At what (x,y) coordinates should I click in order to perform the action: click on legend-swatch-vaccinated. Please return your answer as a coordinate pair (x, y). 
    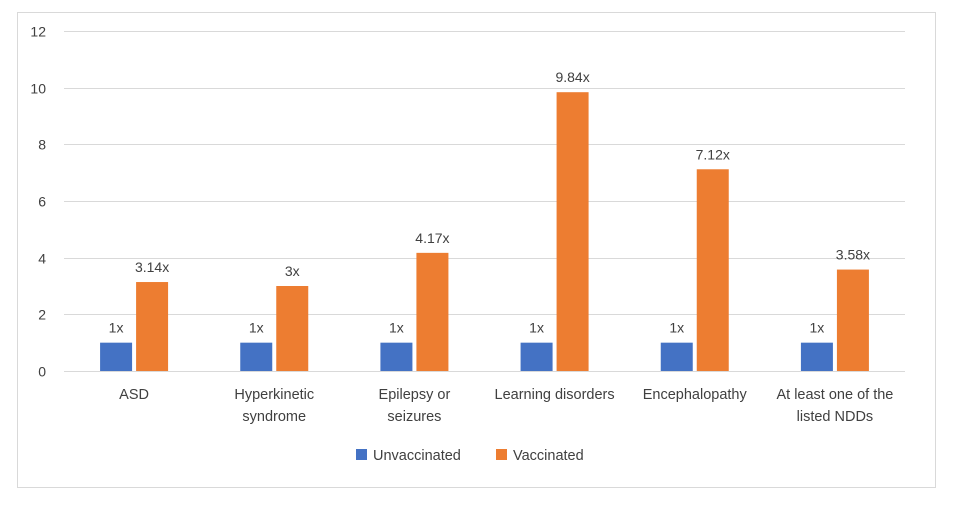
    Looking at the image, I should click on (501, 454).